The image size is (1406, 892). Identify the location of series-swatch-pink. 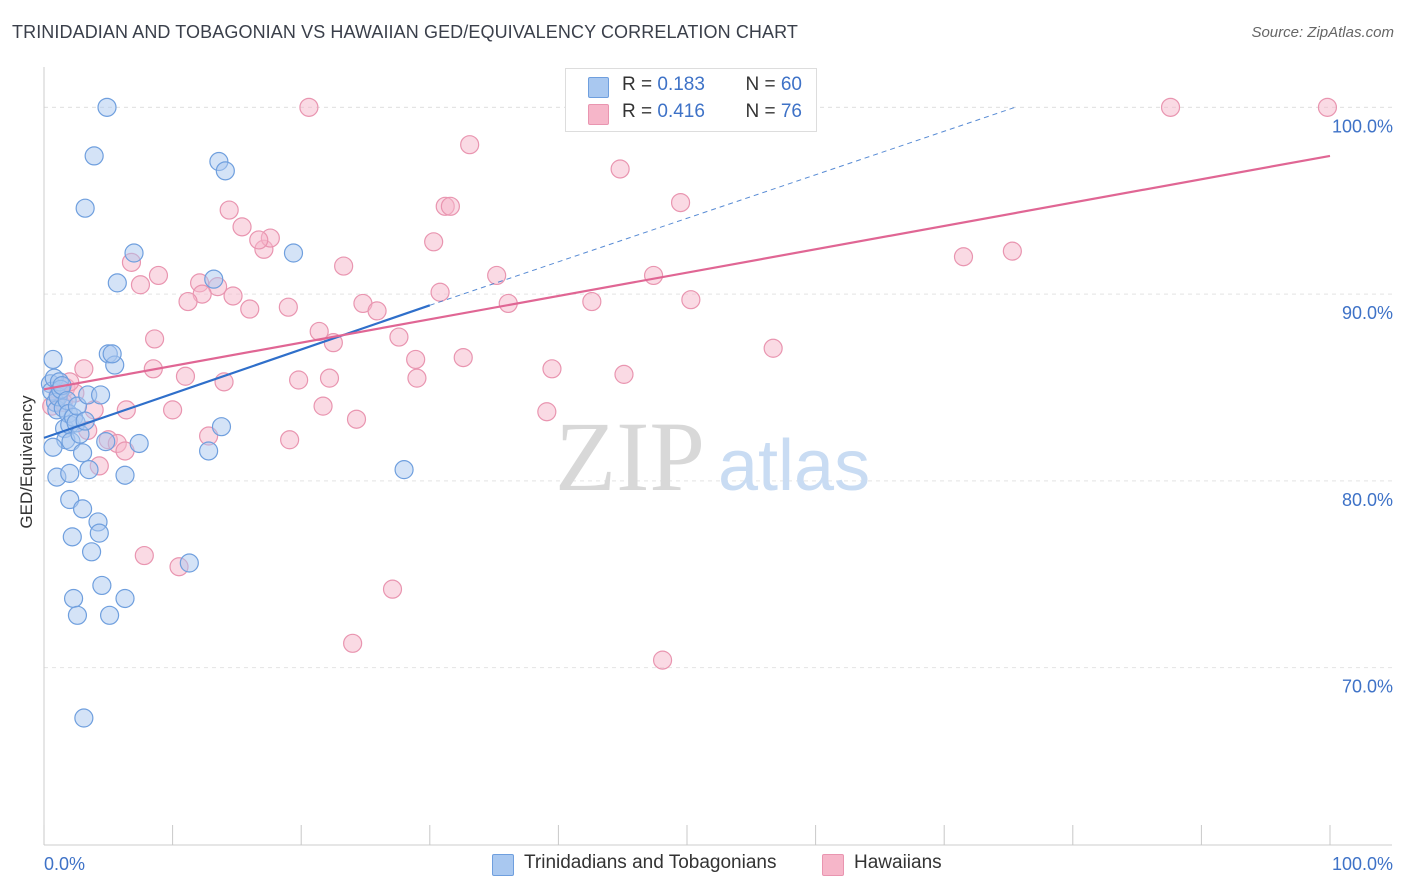
(833, 865).